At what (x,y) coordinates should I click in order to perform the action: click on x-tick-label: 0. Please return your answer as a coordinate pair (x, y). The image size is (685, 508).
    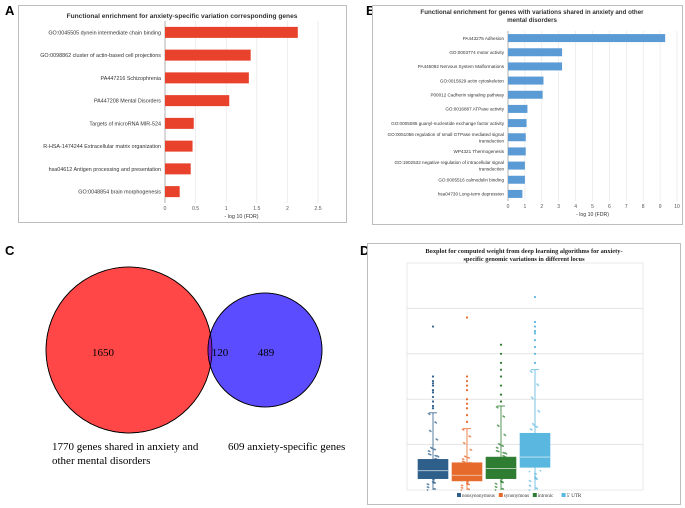
    Looking at the image, I should click on (165, 209).